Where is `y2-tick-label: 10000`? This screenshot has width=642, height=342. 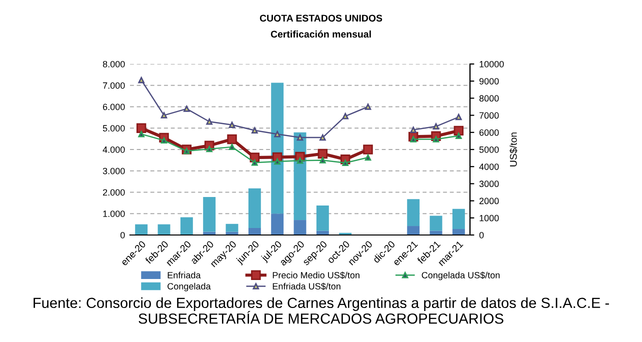
y2-tick-label: 10000 is located at coordinates (492, 64).